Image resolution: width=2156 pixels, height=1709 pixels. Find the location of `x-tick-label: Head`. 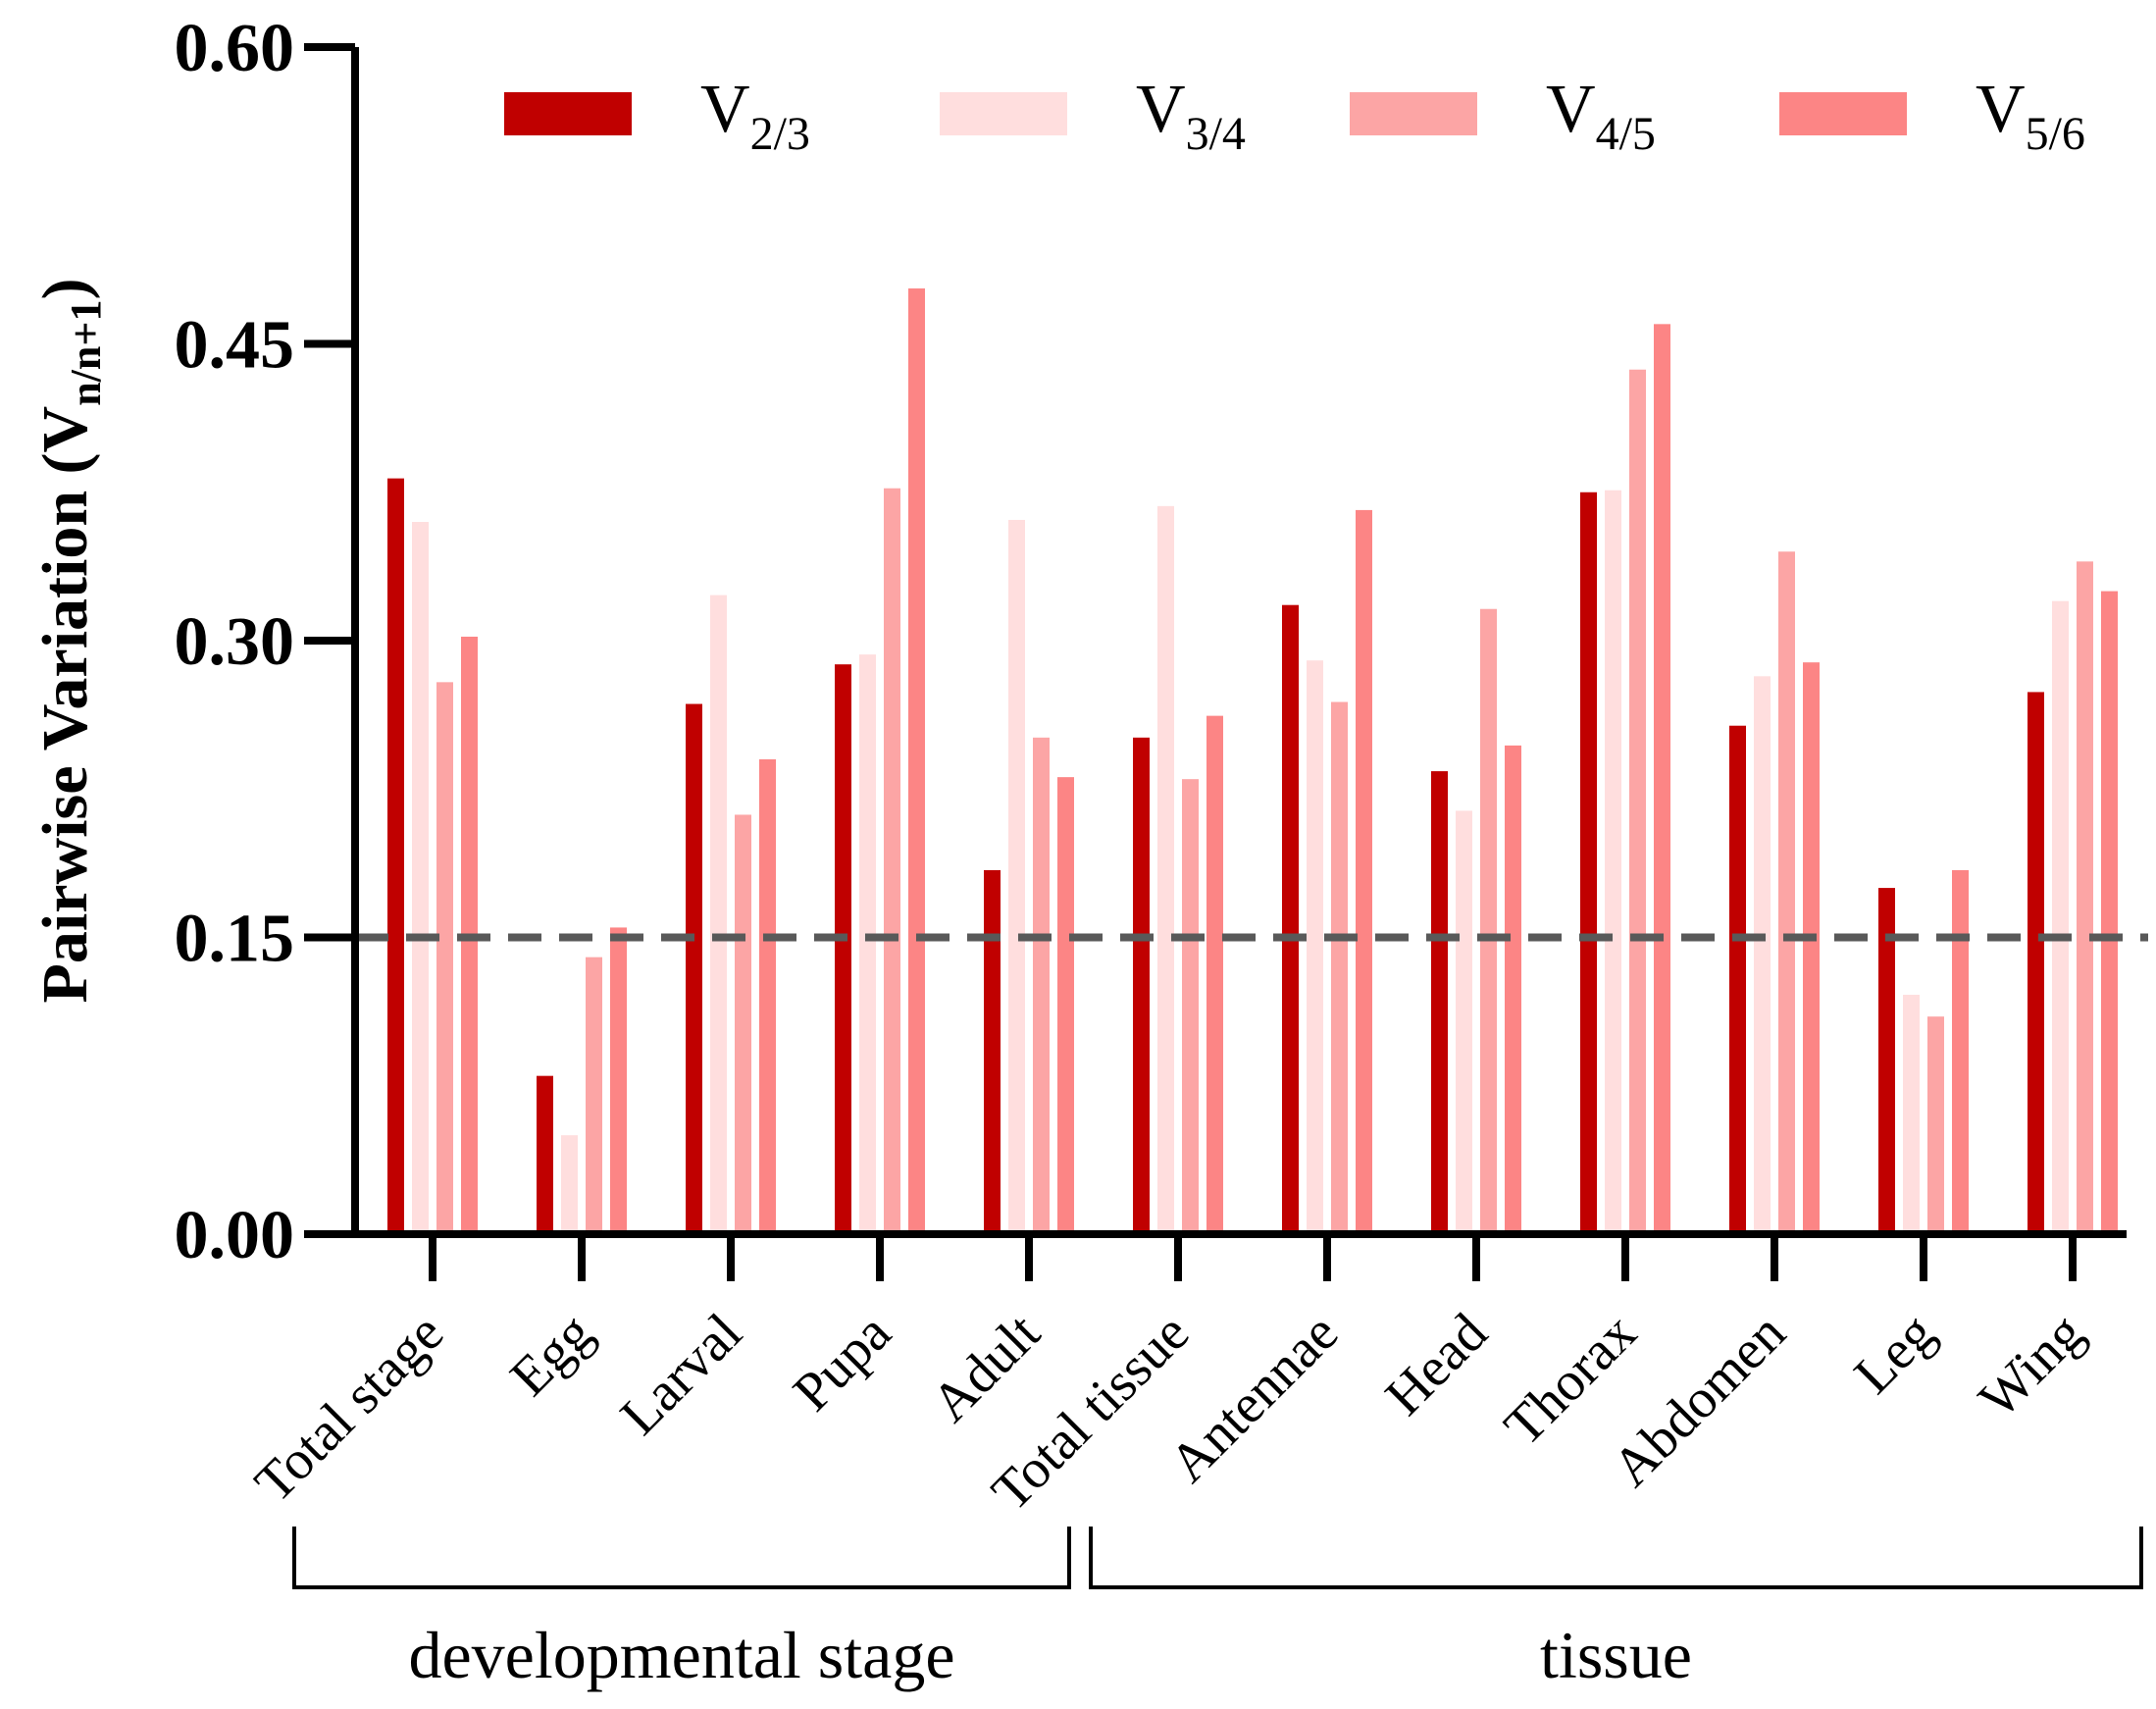

x-tick-label: Head is located at coordinates (1436, 1364).